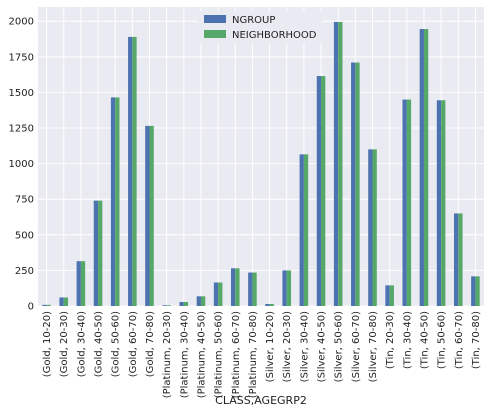 The width and height of the screenshot is (490, 411). I want to click on x-tick-label: (Silver, 40-50), so click(322, 346).